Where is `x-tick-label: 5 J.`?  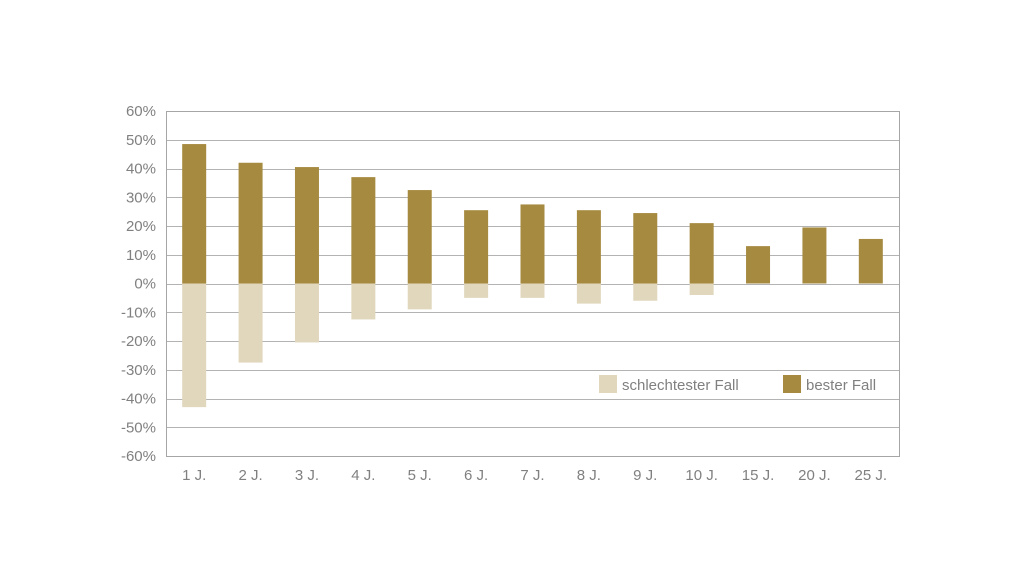 x-tick-label: 5 J. is located at coordinates (420, 475).